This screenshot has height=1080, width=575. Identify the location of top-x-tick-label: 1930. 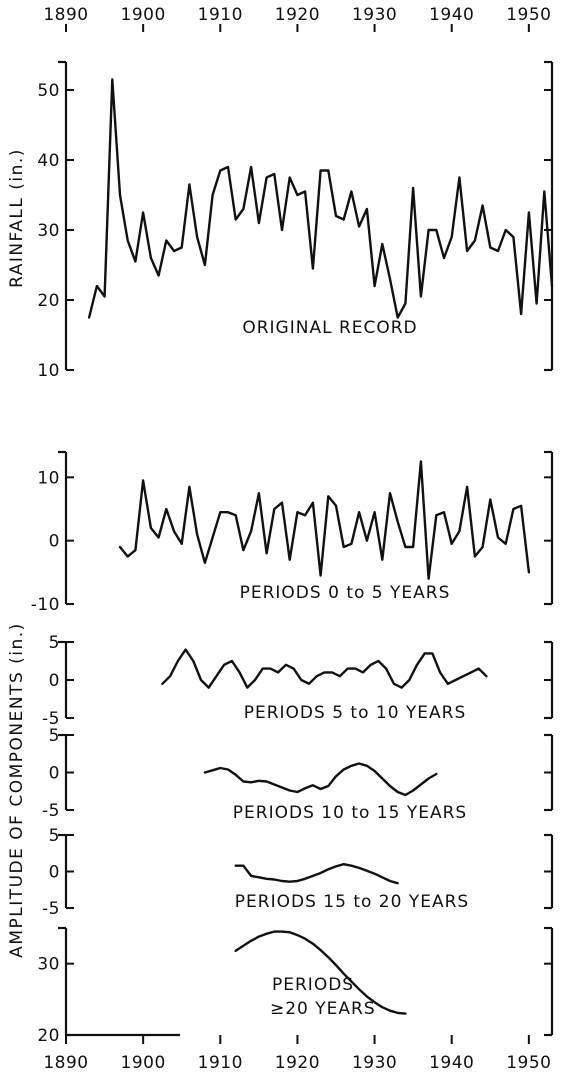
(374, 15).